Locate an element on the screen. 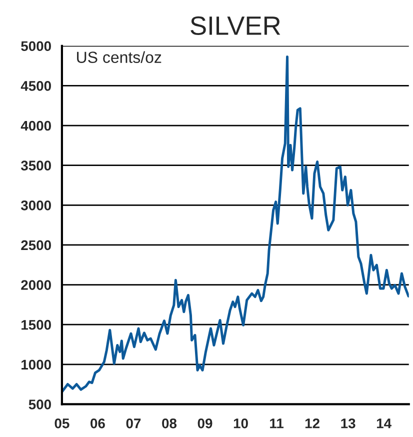  x-tick-label: 14 is located at coordinates (384, 423).